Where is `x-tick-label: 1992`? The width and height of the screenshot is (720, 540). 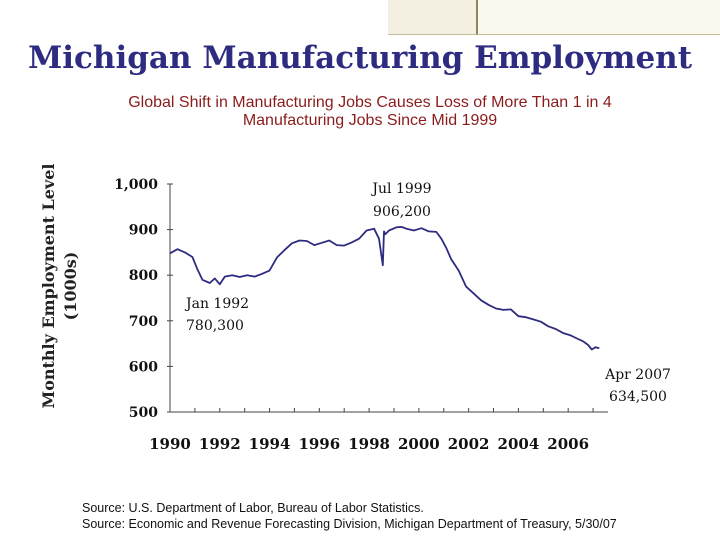 x-tick-label: 1992 is located at coordinates (220, 444).